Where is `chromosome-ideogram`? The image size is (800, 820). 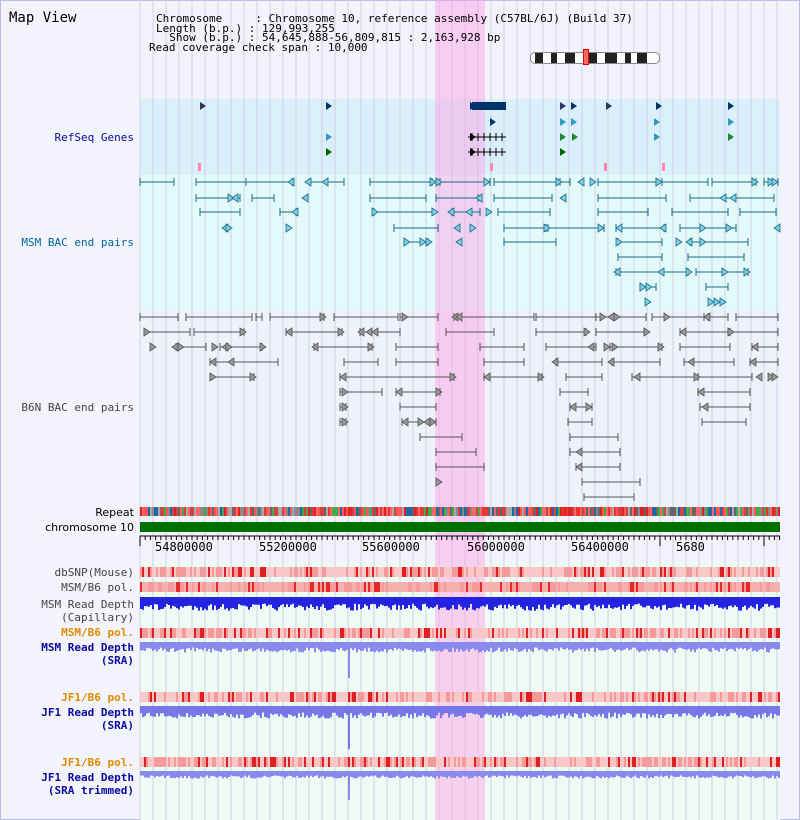 chromosome-ideogram is located at coordinates (595, 58).